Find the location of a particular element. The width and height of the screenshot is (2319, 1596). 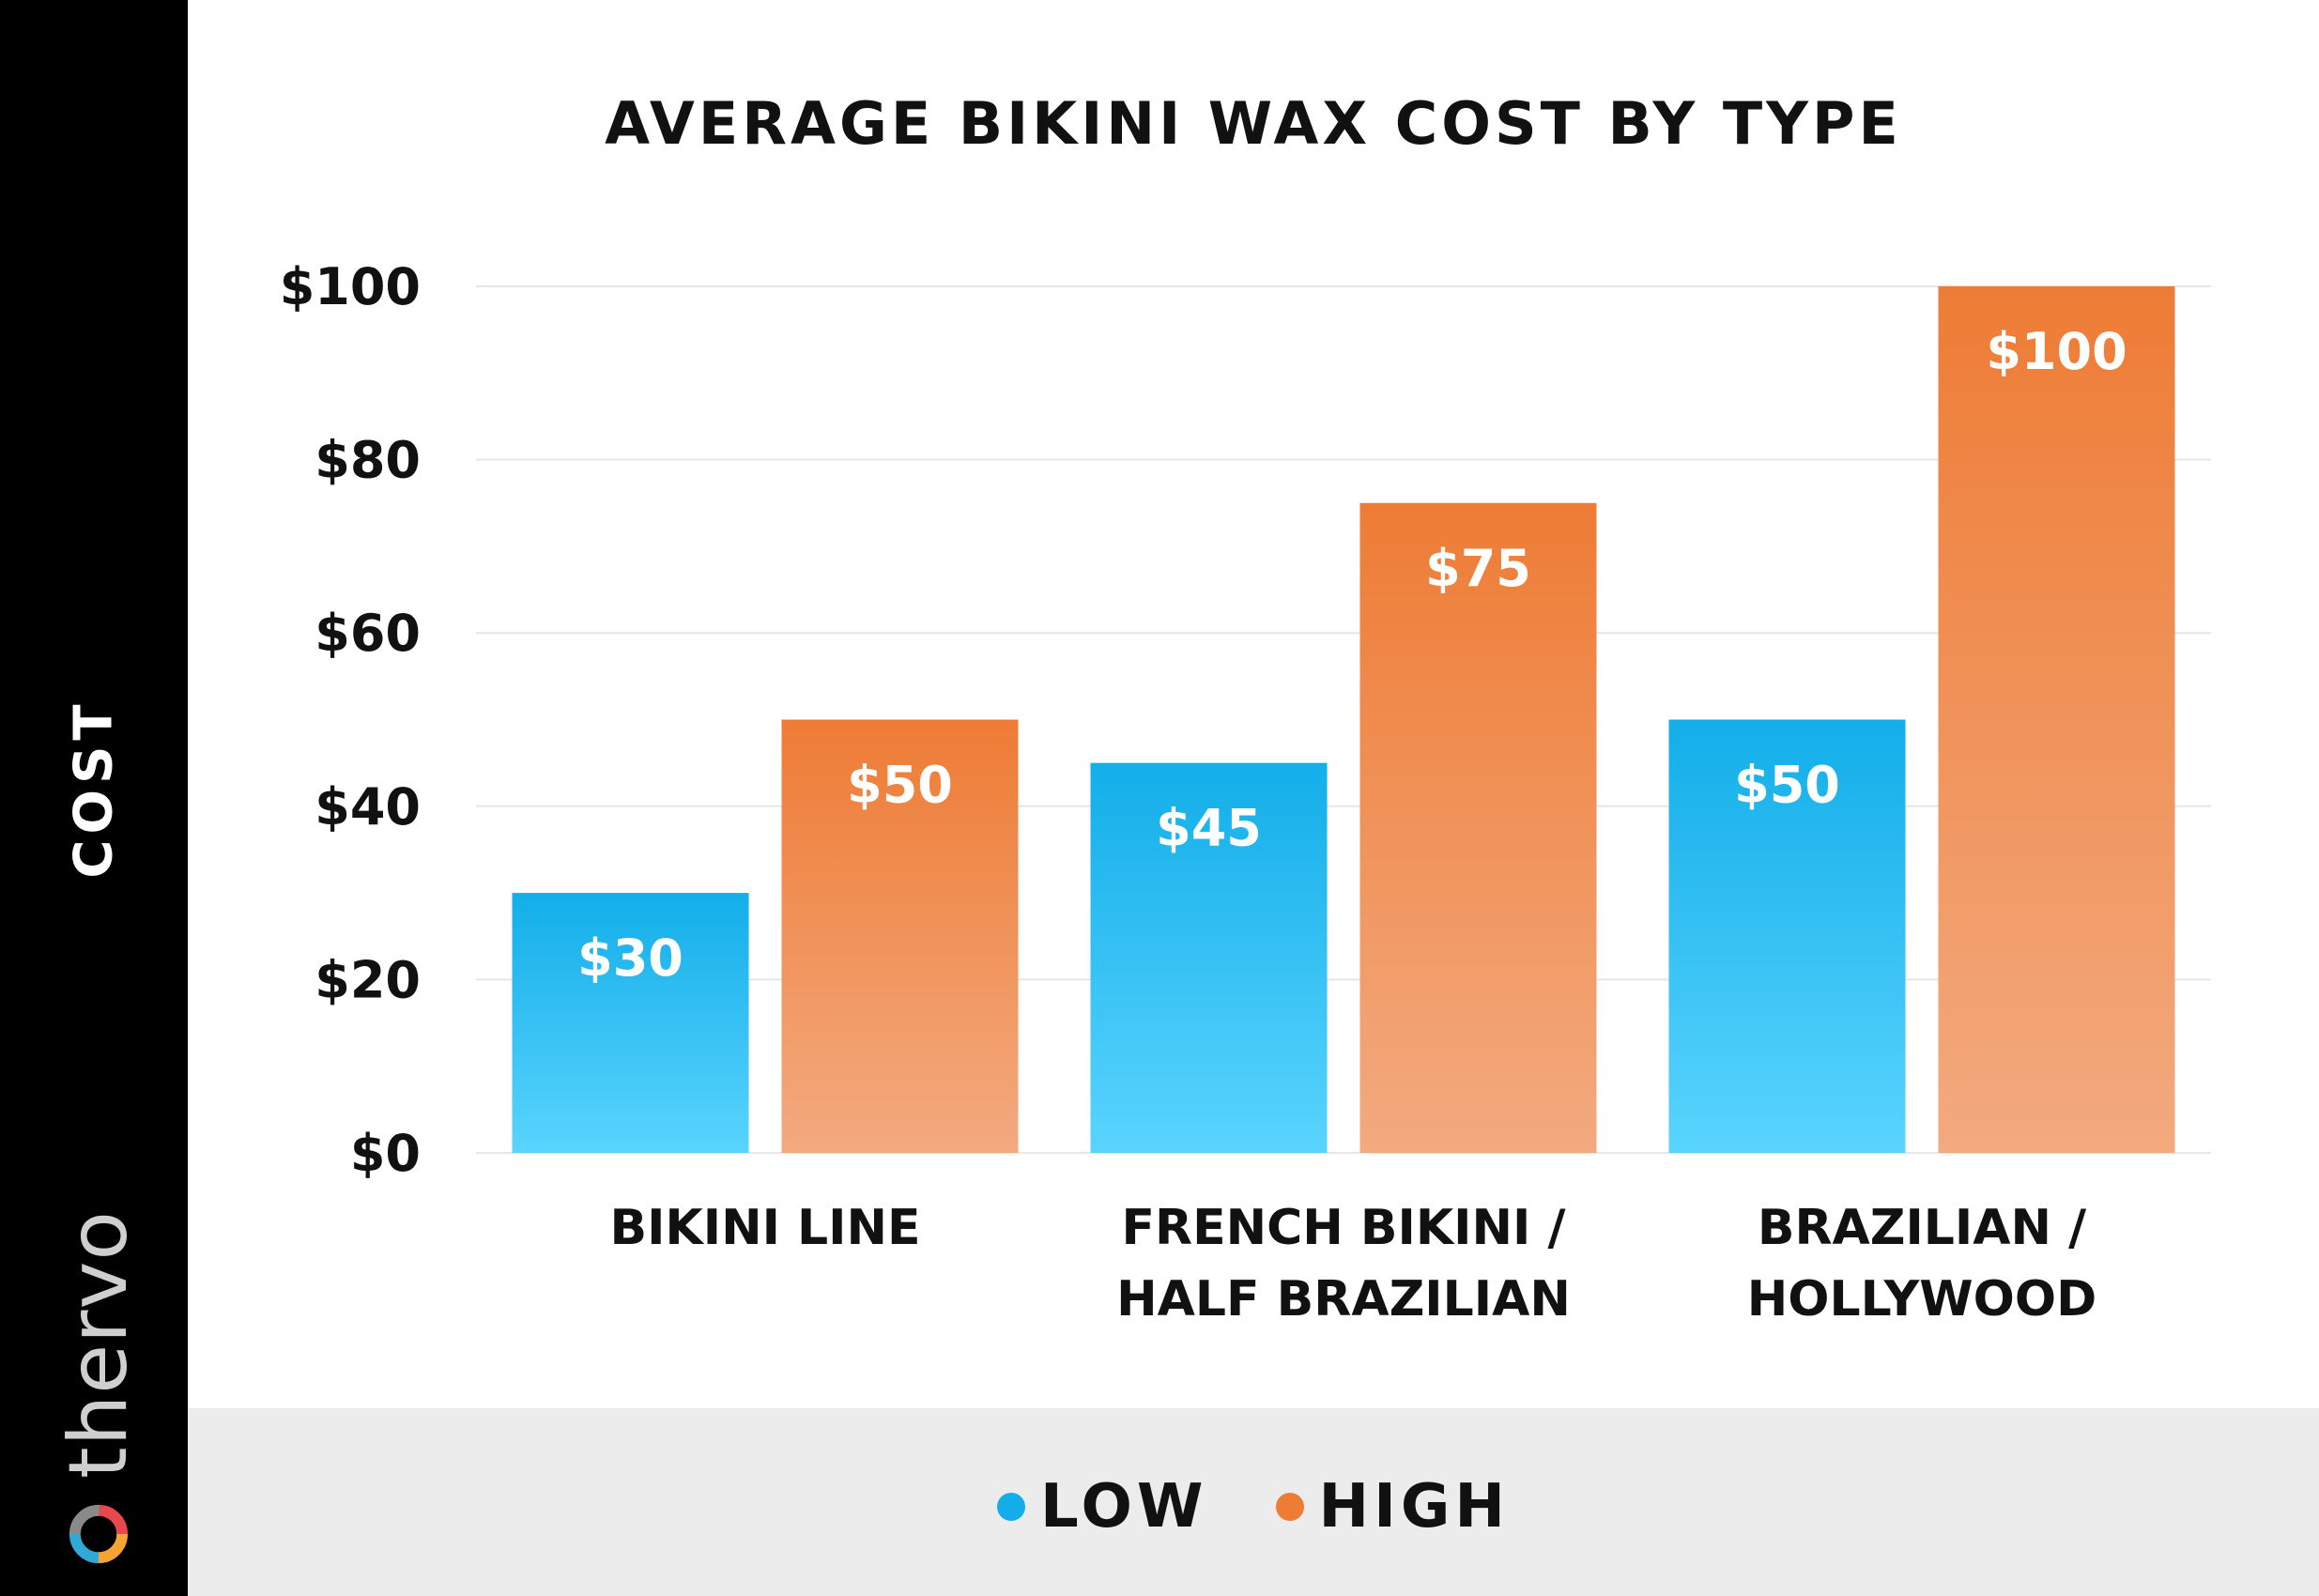

brand: thervo is located at coordinates (99, 1389).